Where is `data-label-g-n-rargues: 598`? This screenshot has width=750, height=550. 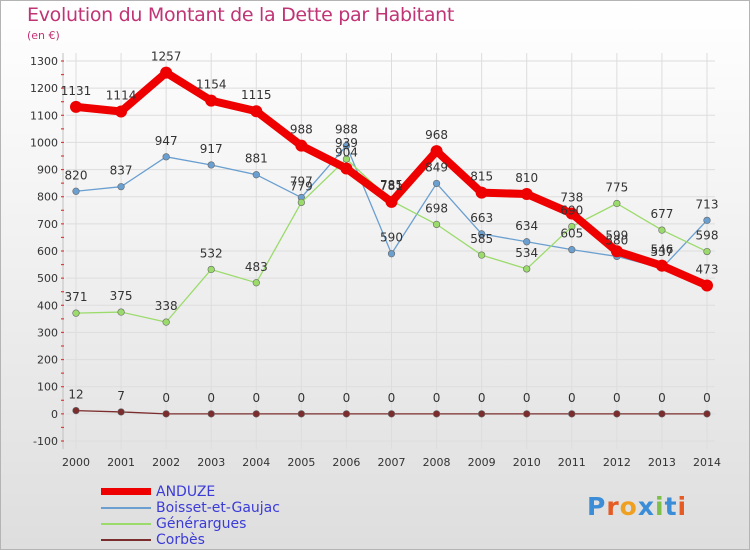 data-label-g-n-rargues: 598 is located at coordinates (707, 236).